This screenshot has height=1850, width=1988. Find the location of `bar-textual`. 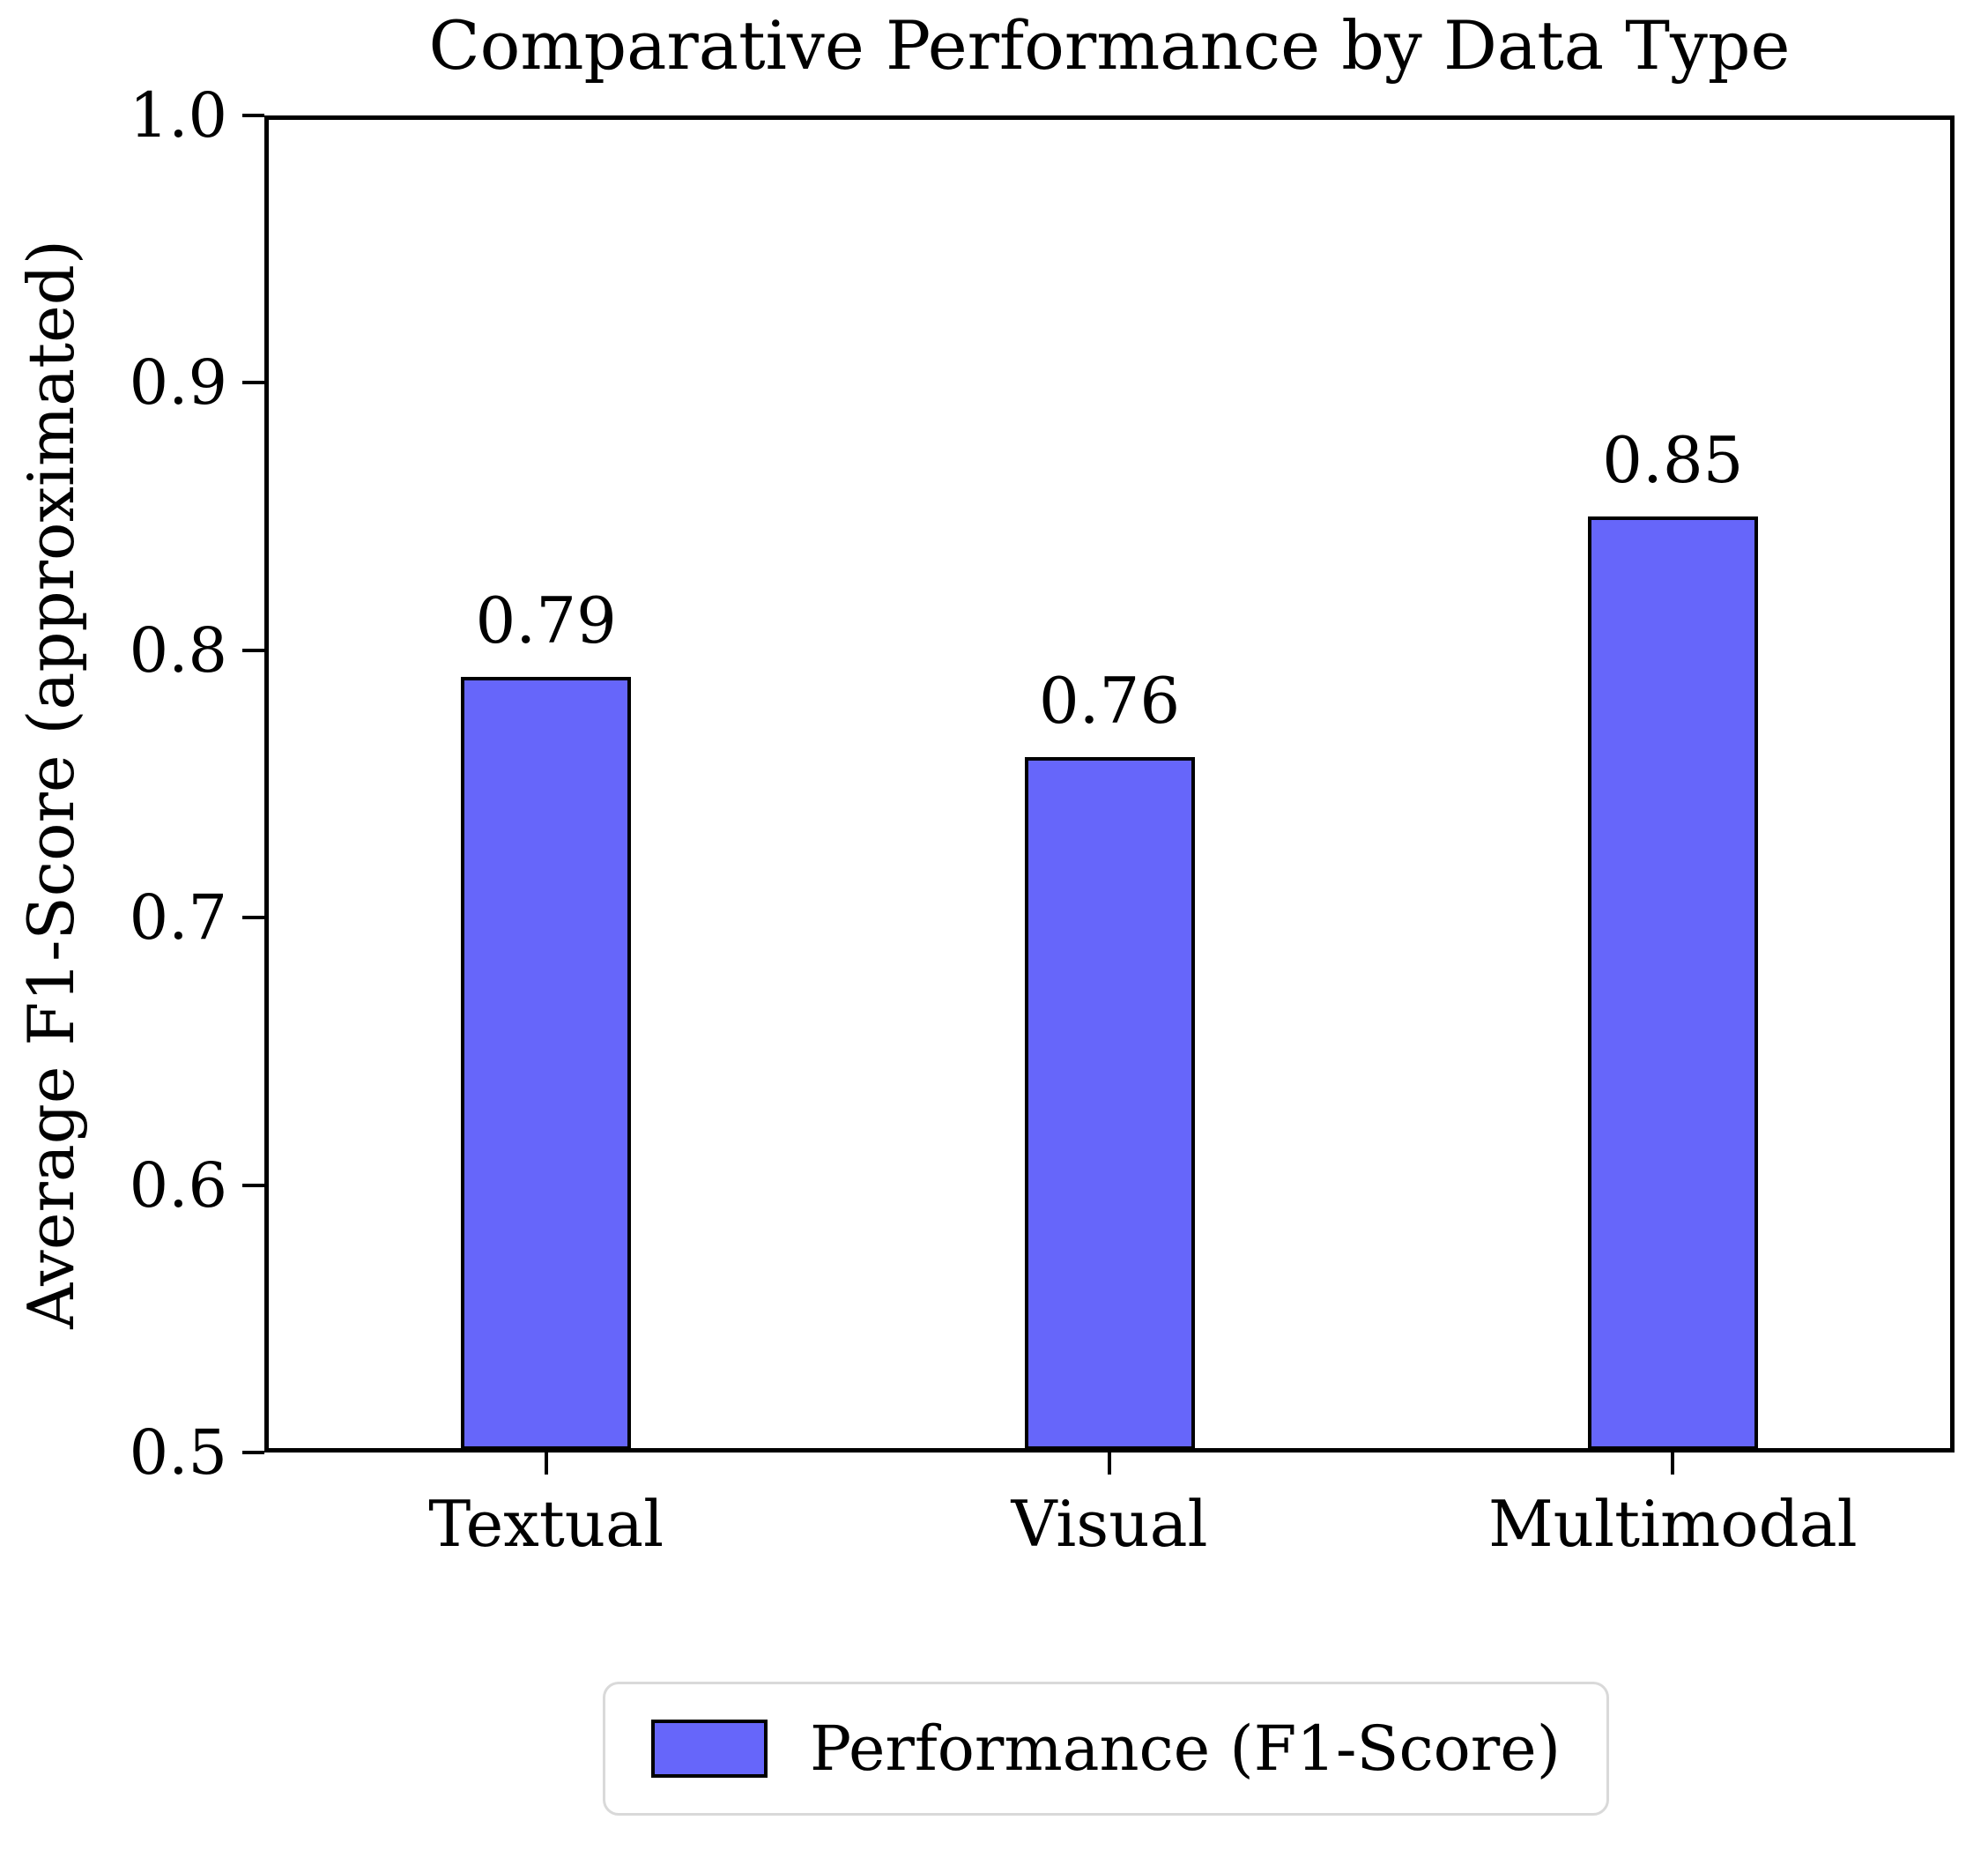

bar-textual is located at coordinates (546, 1063).